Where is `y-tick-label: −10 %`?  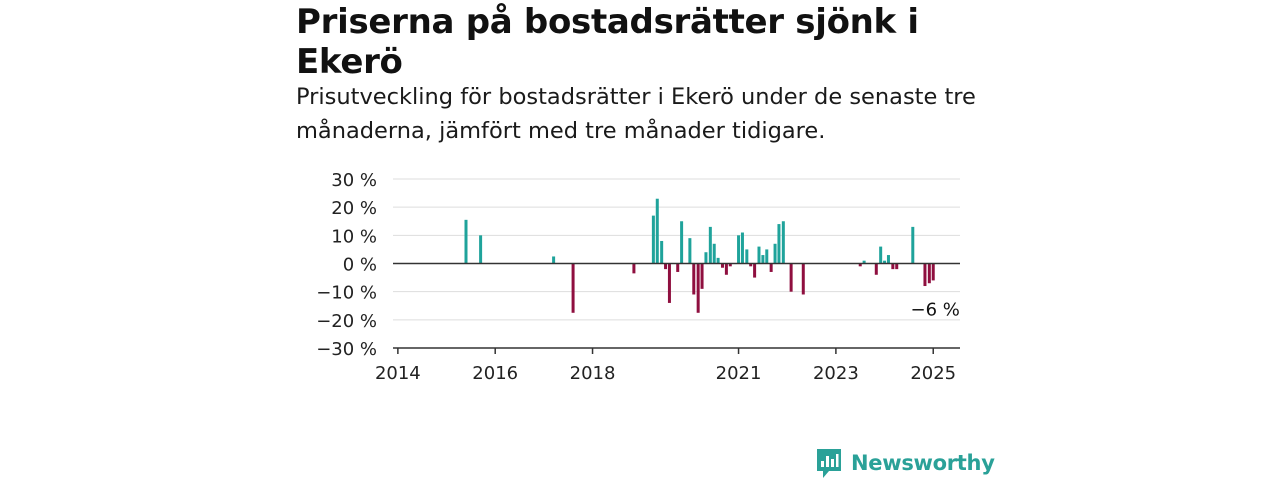 y-tick-label: −10 % is located at coordinates (346, 293).